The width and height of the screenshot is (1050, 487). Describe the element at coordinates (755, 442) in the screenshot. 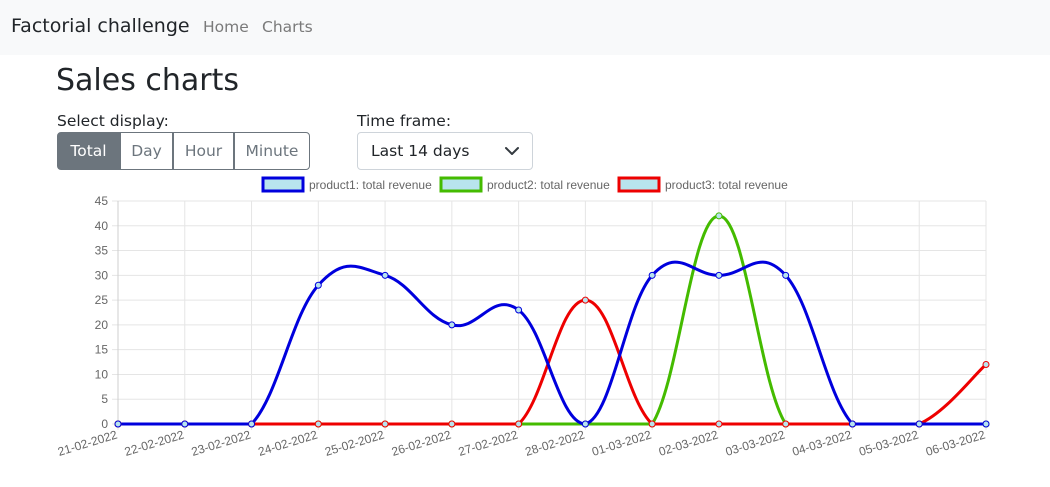

I see `x-tick-label: 03-03-2022` at that location.